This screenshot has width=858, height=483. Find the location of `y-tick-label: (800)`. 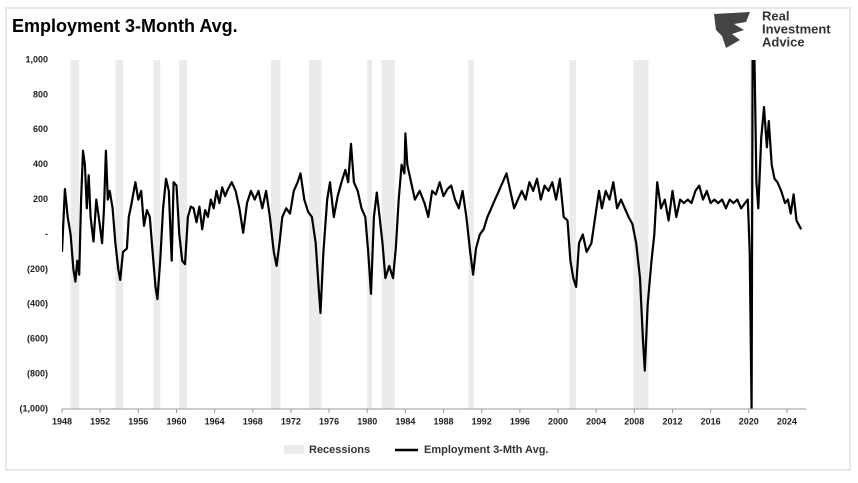

y-tick-label: (800) is located at coordinates (37, 373).